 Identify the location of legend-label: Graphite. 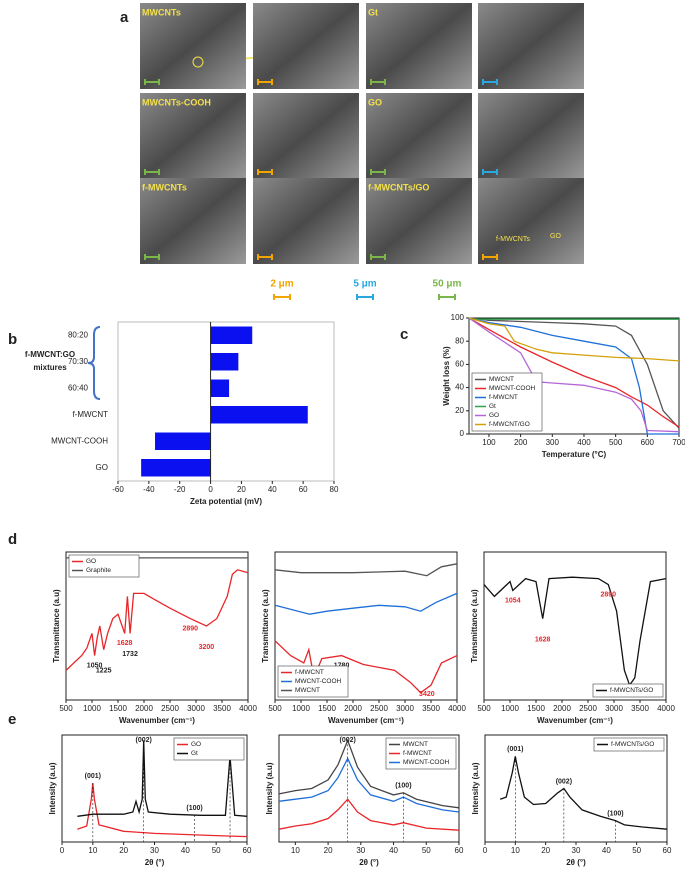
(98, 570).